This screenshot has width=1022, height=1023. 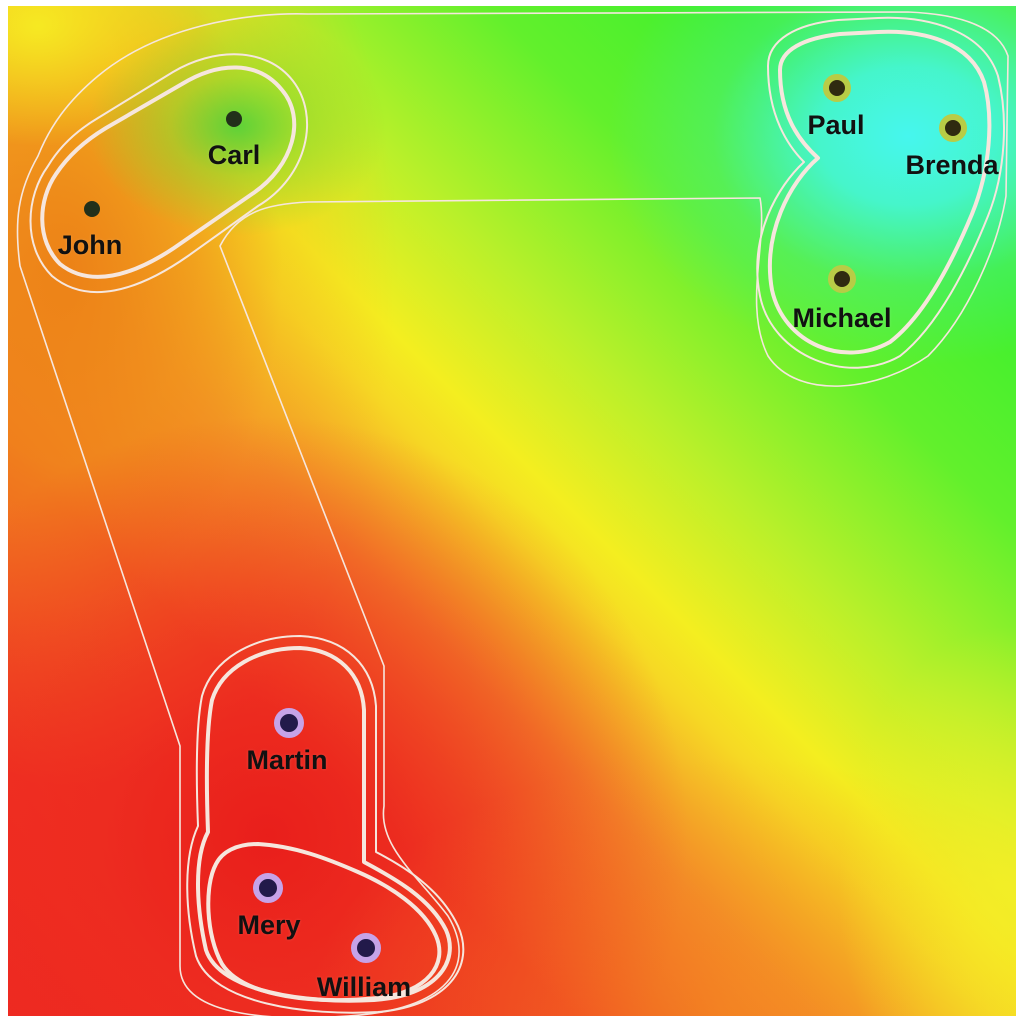 I want to click on node-john-label: John, so click(x=90, y=245).